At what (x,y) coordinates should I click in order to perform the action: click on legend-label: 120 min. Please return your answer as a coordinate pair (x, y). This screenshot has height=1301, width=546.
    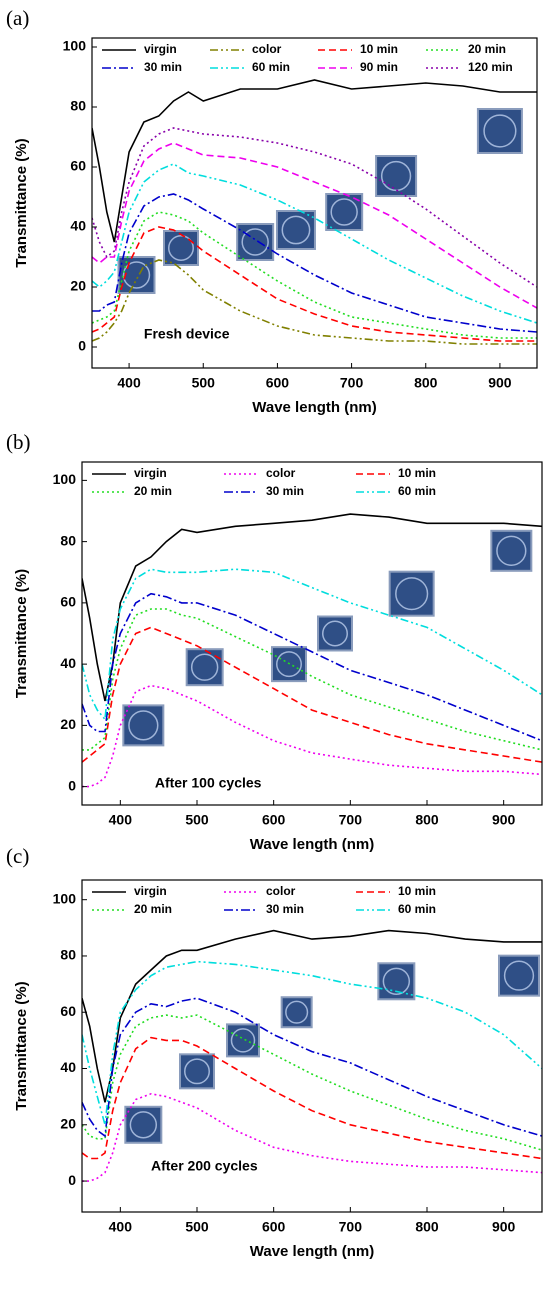
    Looking at the image, I should click on (490, 67).